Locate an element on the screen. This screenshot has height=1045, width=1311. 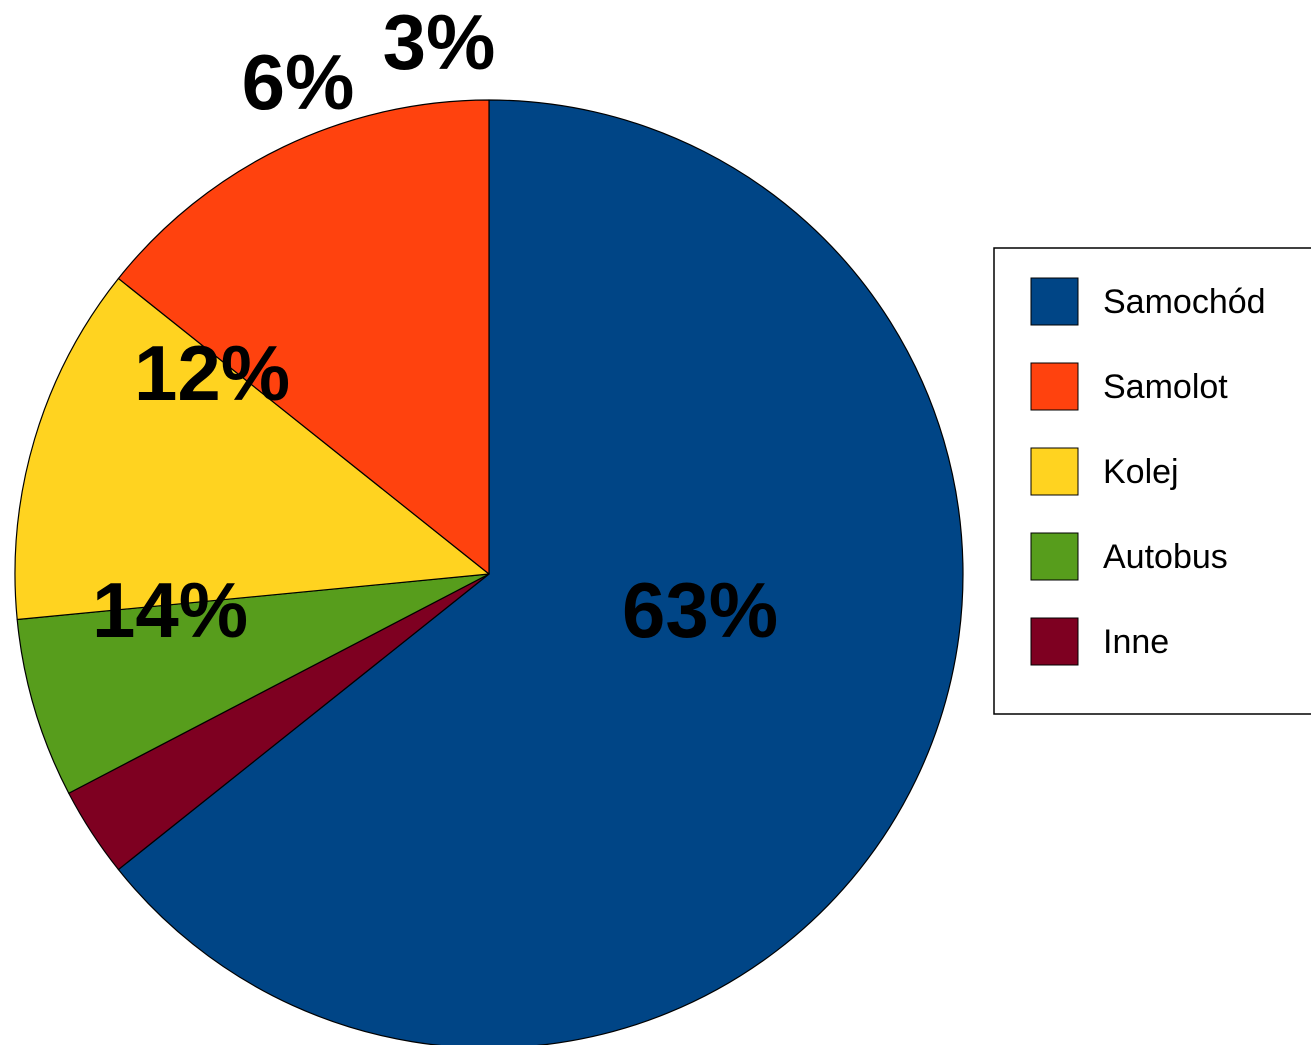
legend-label-samoch-d: Samochód is located at coordinates (1184, 302).